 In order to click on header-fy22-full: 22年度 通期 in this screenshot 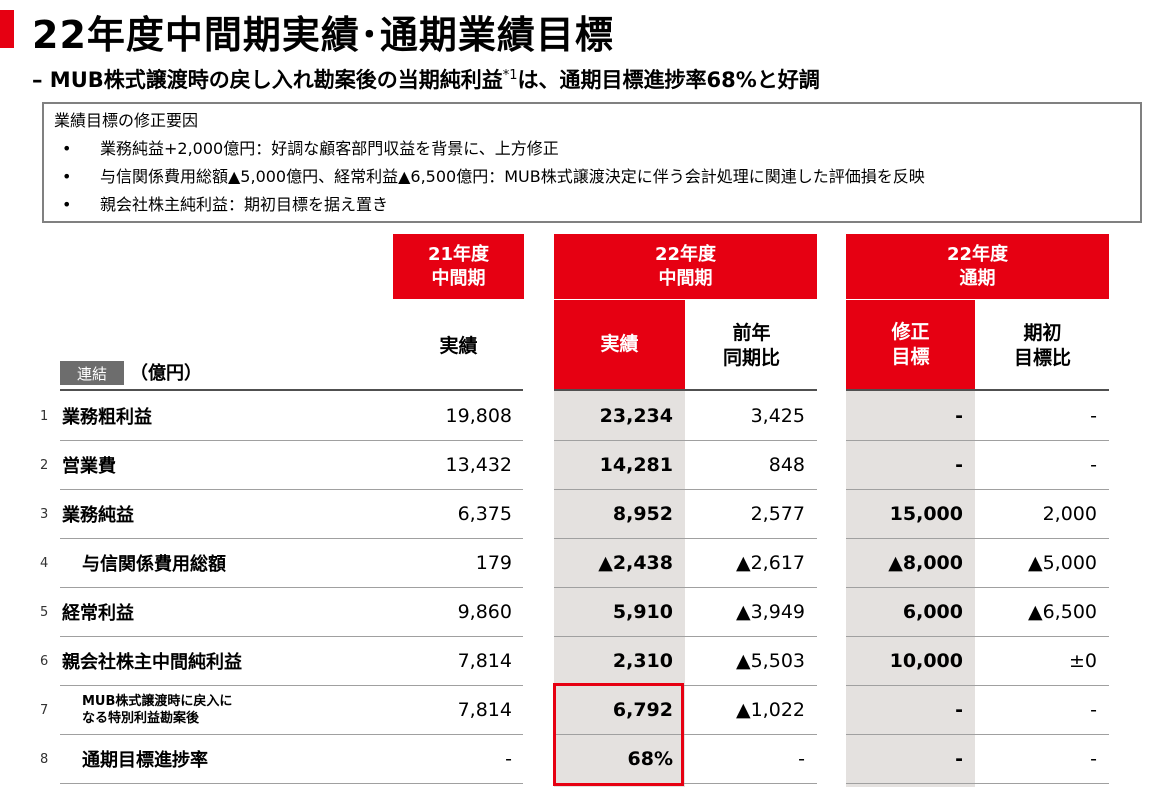, I will do `click(977, 266)`.